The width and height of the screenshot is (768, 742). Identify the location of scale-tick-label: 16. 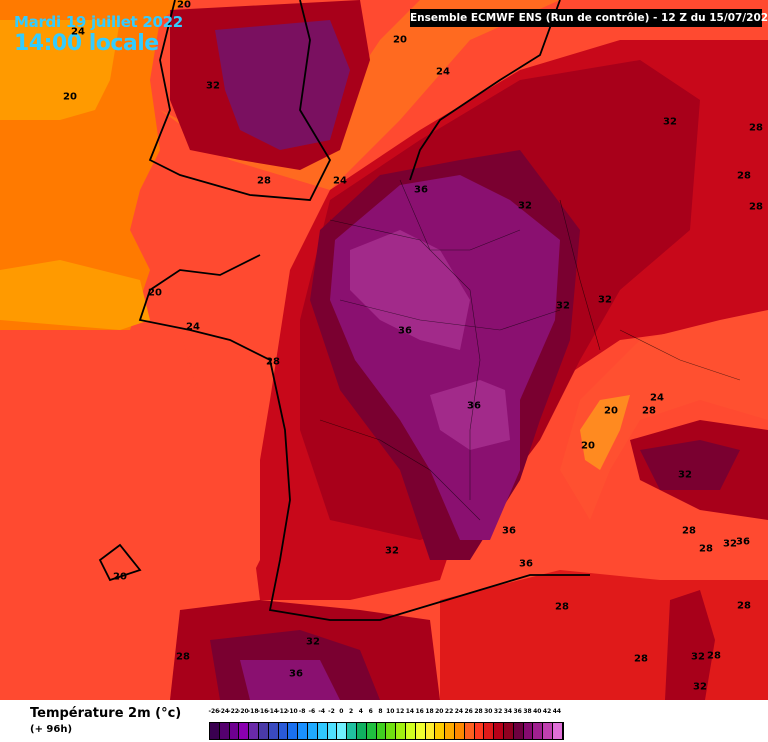
(419, 711).